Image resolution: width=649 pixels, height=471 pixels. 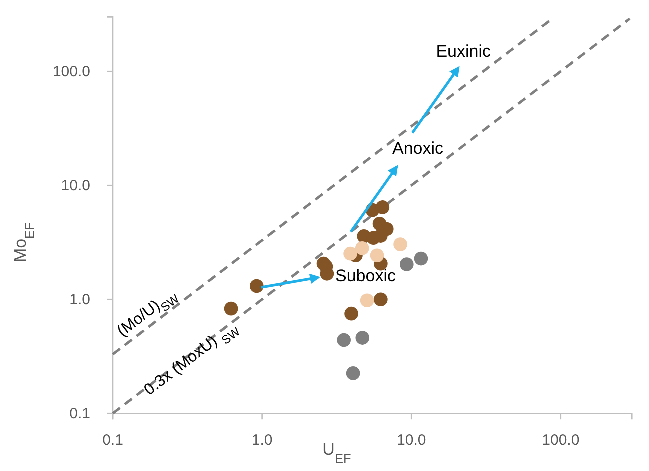 What do you see at coordinates (418, 148) in the screenshot?
I see `annotation: Anoxic` at bounding box center [418, 148].